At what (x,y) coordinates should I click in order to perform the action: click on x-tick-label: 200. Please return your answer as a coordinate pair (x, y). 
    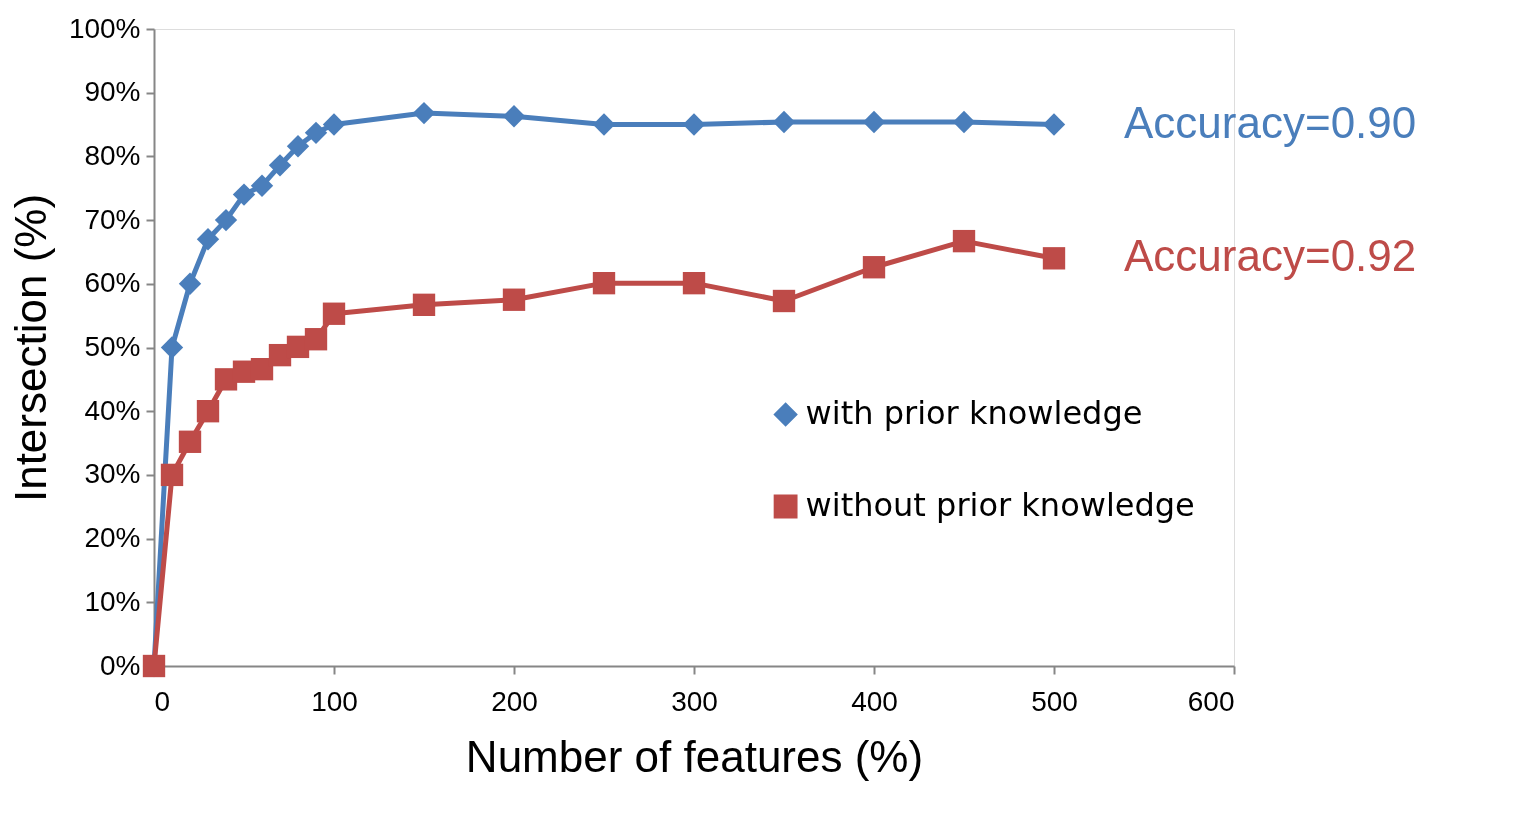
    Looking at the image, I should click on (514, 701).